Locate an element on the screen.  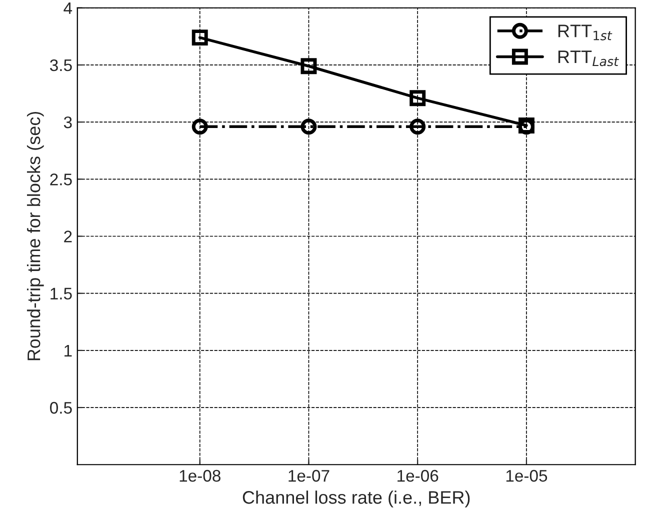
y-tick-label: 1 is located at coordinates (68, 350).